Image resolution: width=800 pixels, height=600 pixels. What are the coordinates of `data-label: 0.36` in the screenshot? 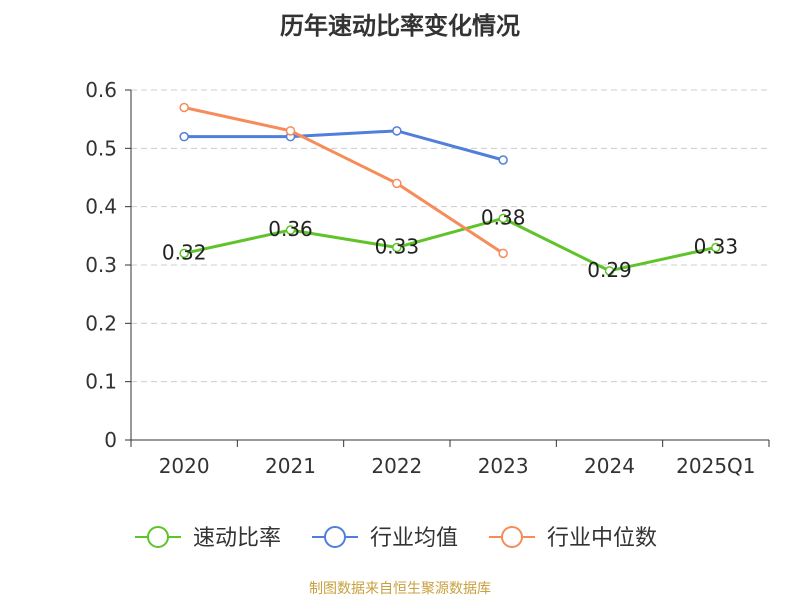 It's located at (290, 229).